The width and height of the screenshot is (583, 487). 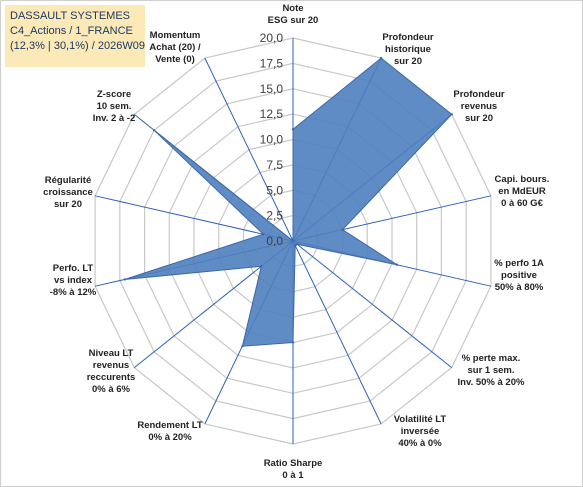 I want to click on axis-label: Rendement LT, so click(x=169, y=425).